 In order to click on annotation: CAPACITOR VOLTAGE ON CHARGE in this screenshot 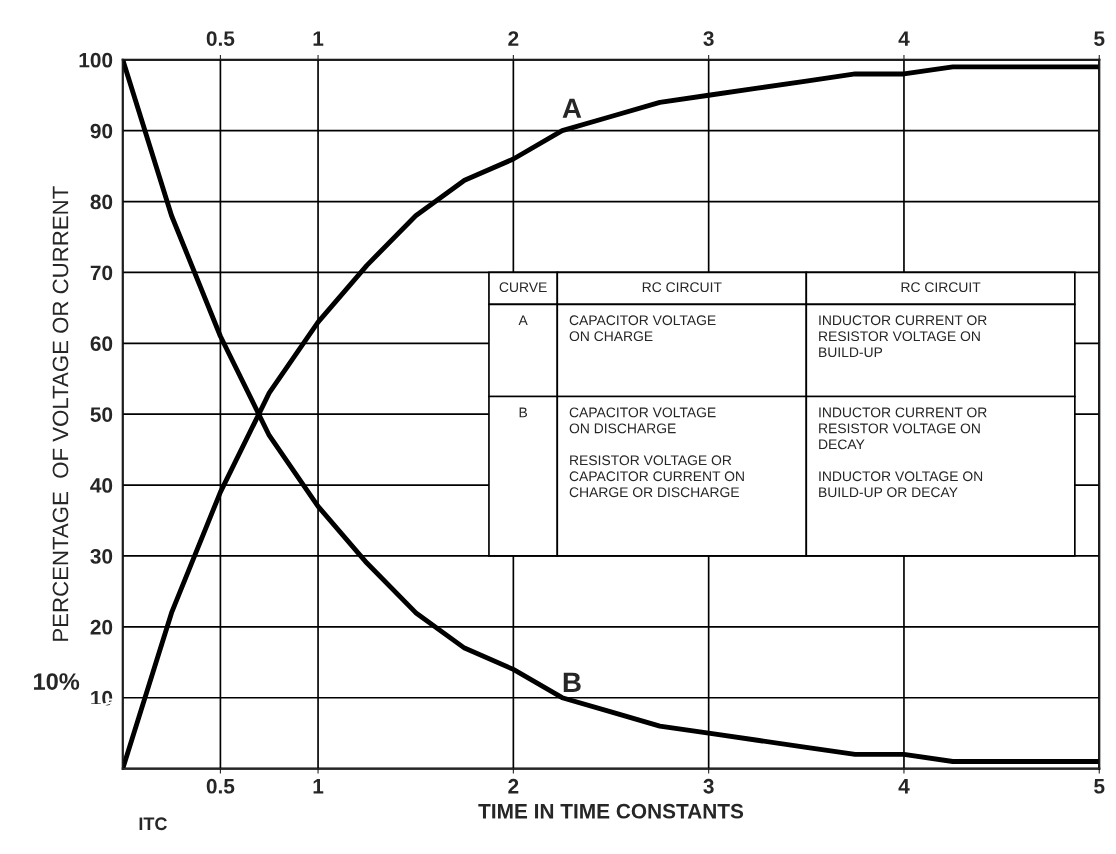, I will do `click(642, 328)`.